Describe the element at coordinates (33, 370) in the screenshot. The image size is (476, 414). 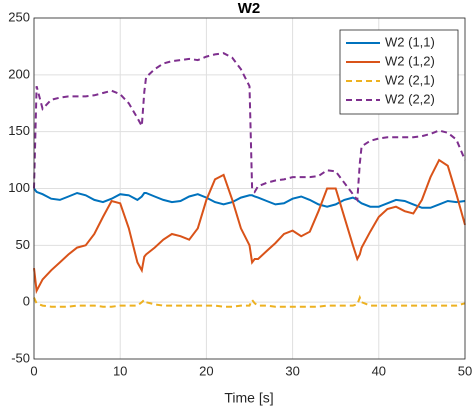
I see `x-tick-label: 0` at that location.